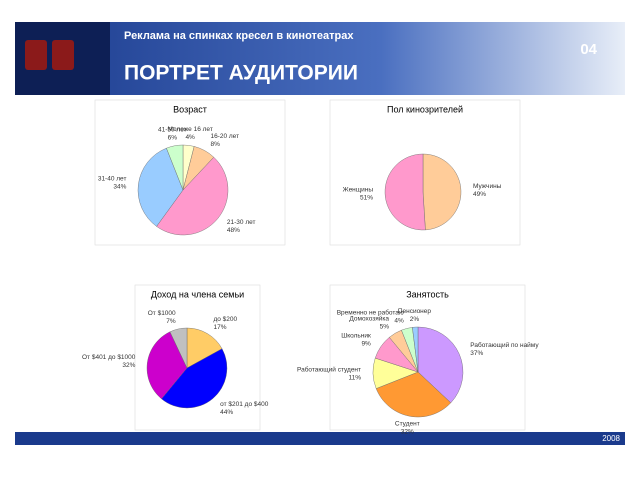  I want to click on slice-value-label: 17%, so click(219, 327).